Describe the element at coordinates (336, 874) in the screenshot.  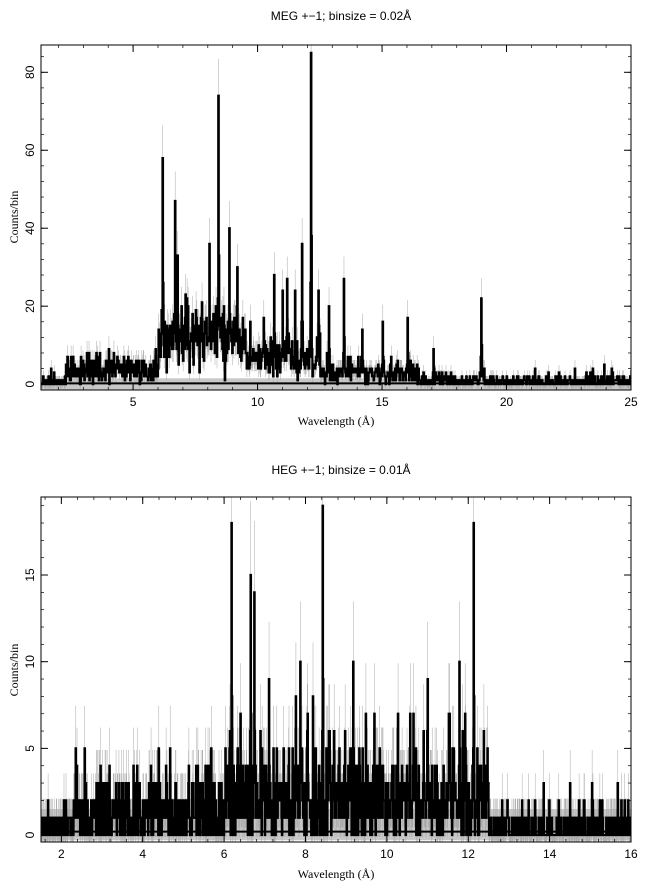
I see `heg-x-axis-label: Wavelength (Å)` at that location.